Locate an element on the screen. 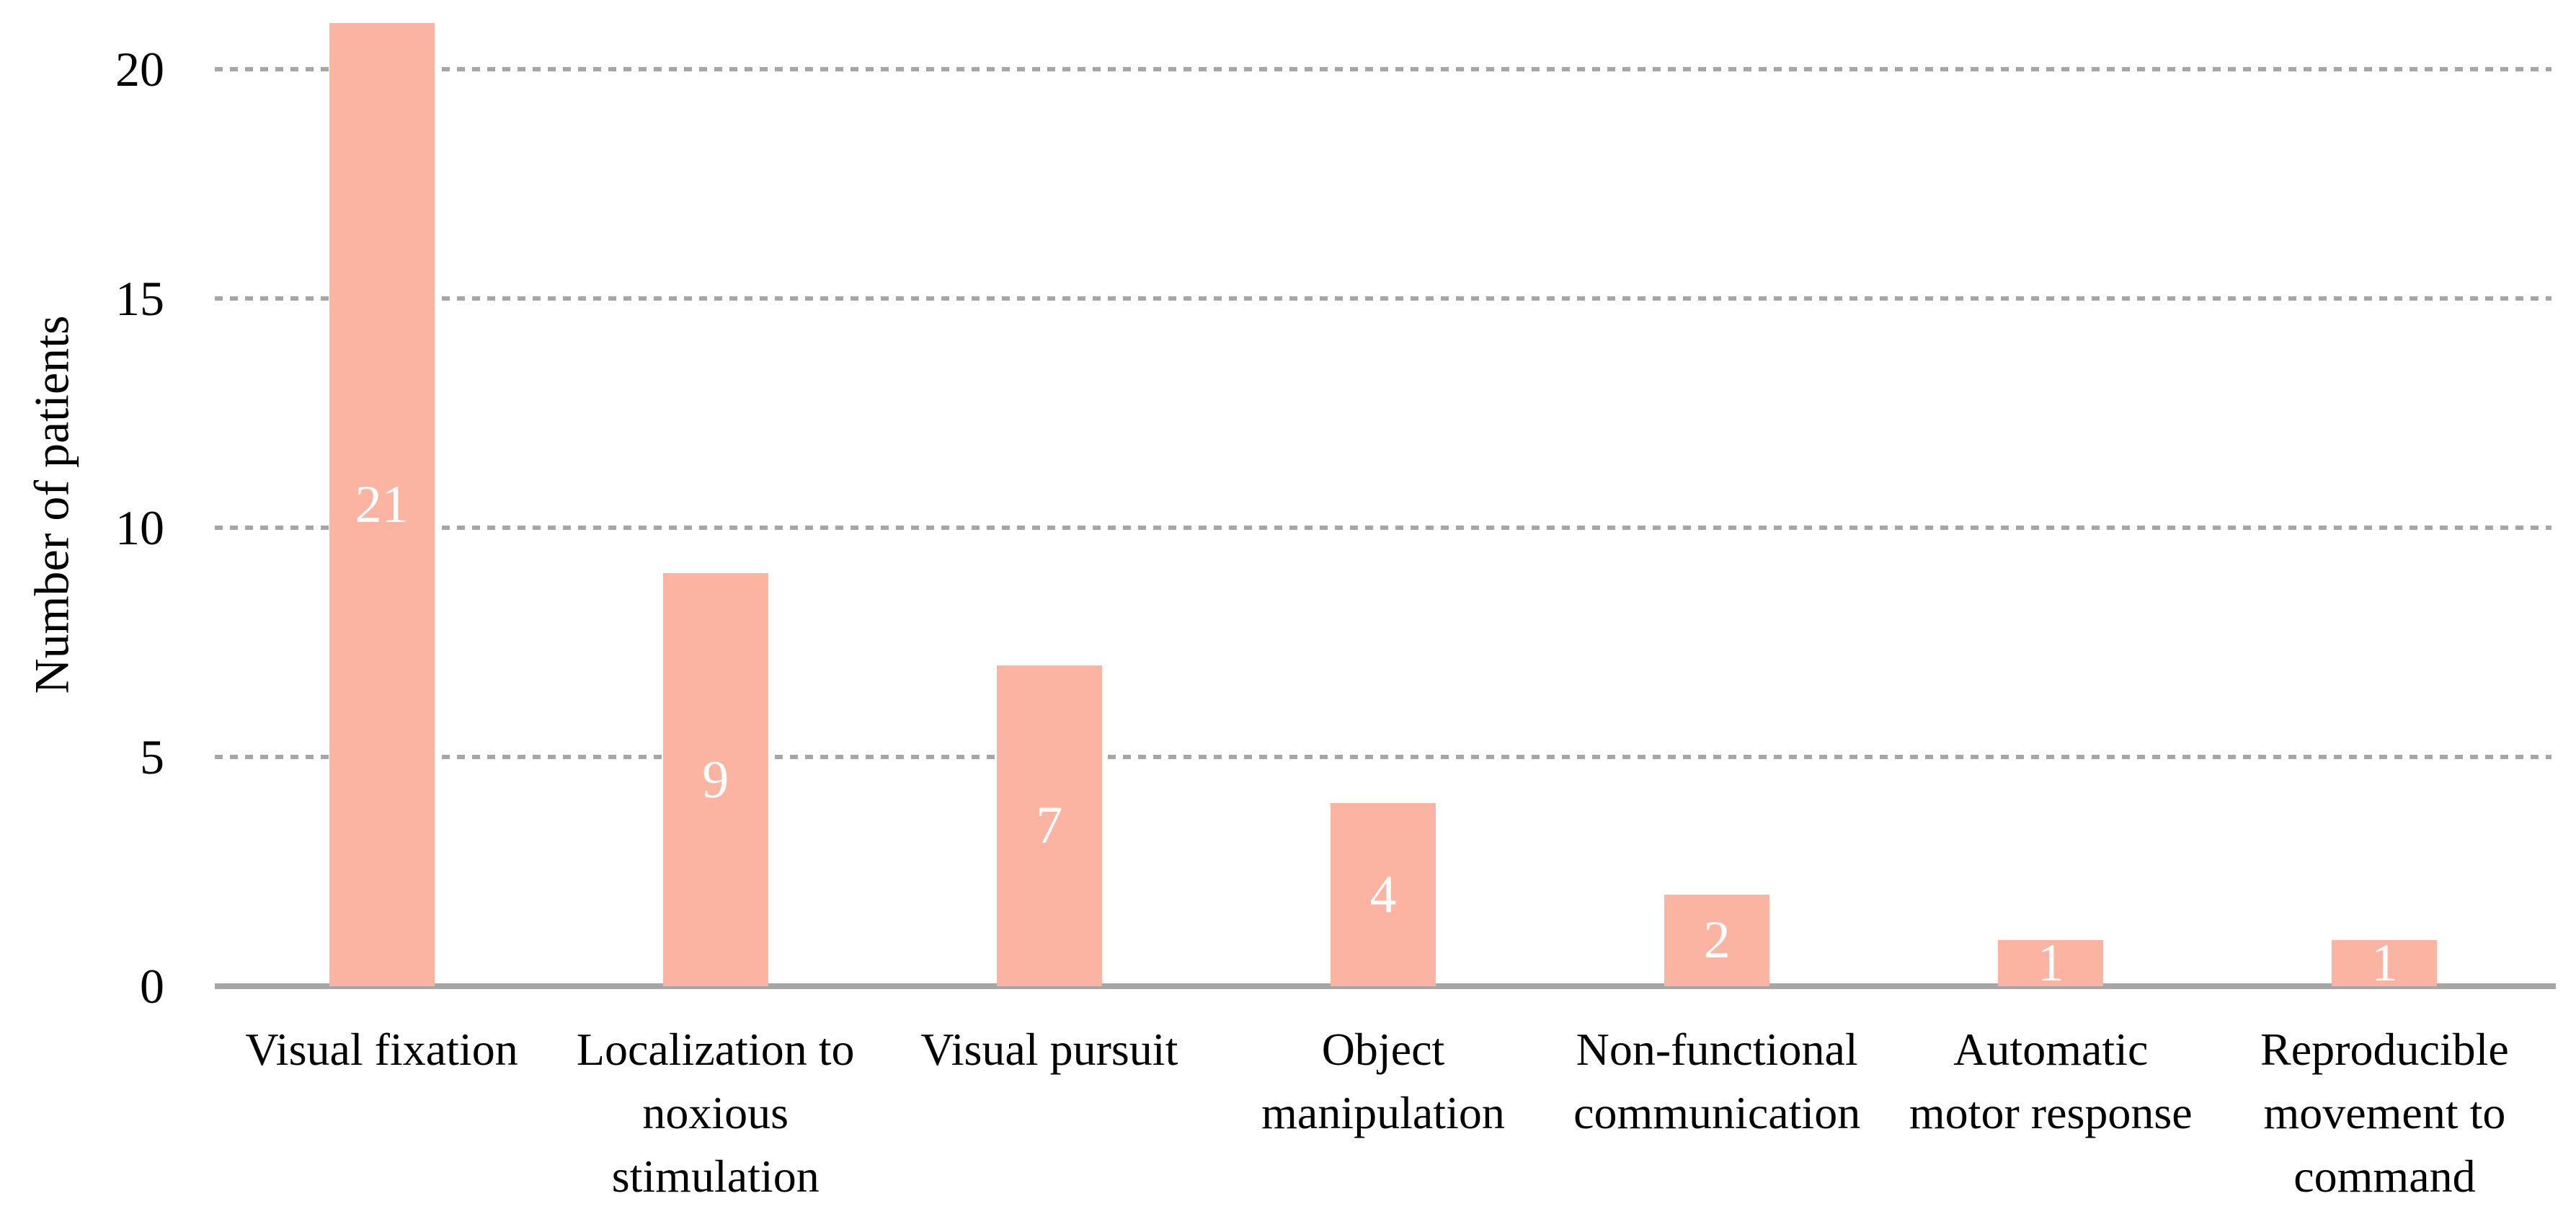  bar-value-label: 4 is located at coordinates (1383, 894).